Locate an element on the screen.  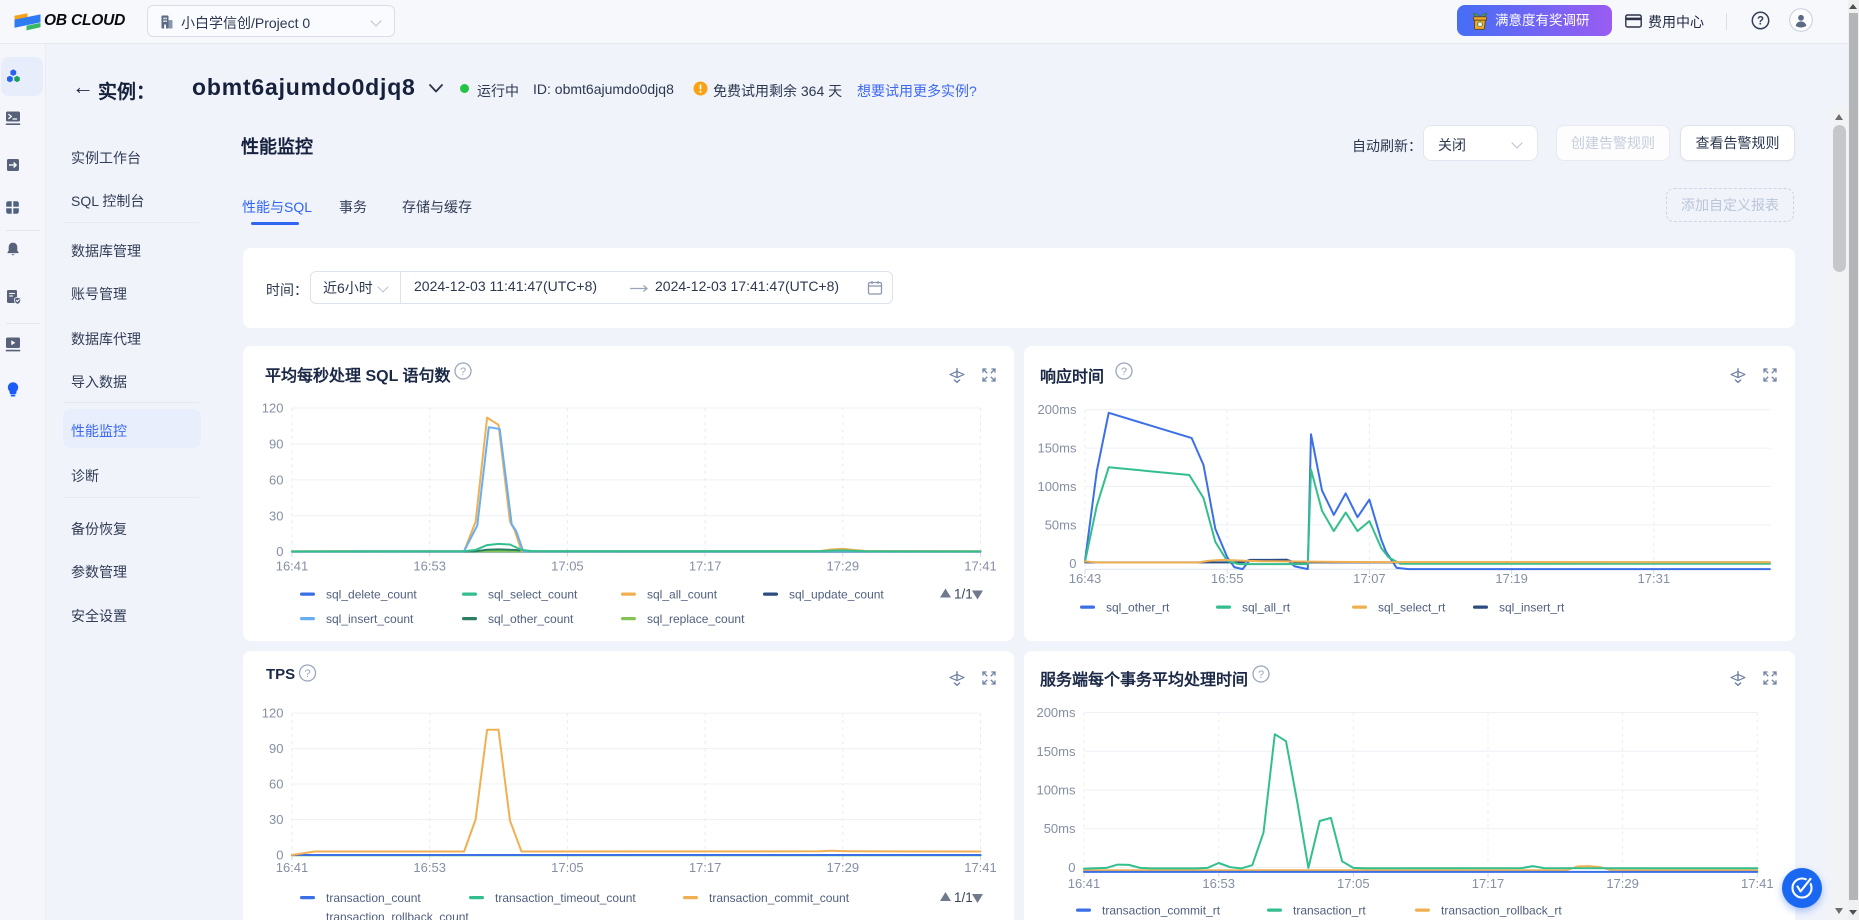
svg-text: sql_all_count is located at coordinates (682, 595).